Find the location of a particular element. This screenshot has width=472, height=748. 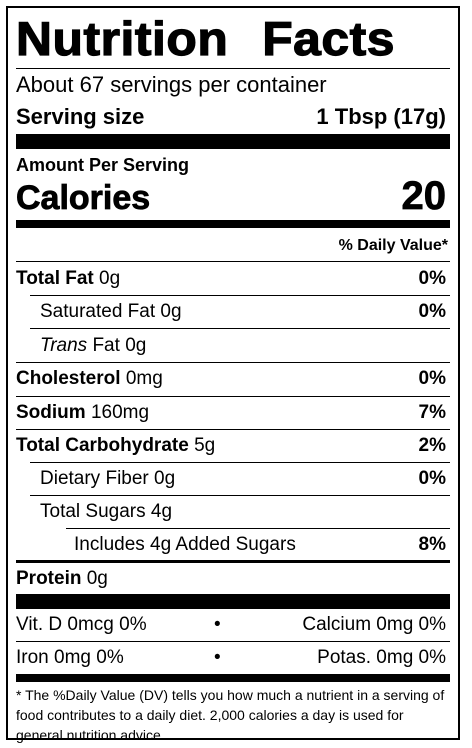

nutrient-label: Protein is located at coordinates (49, 578).